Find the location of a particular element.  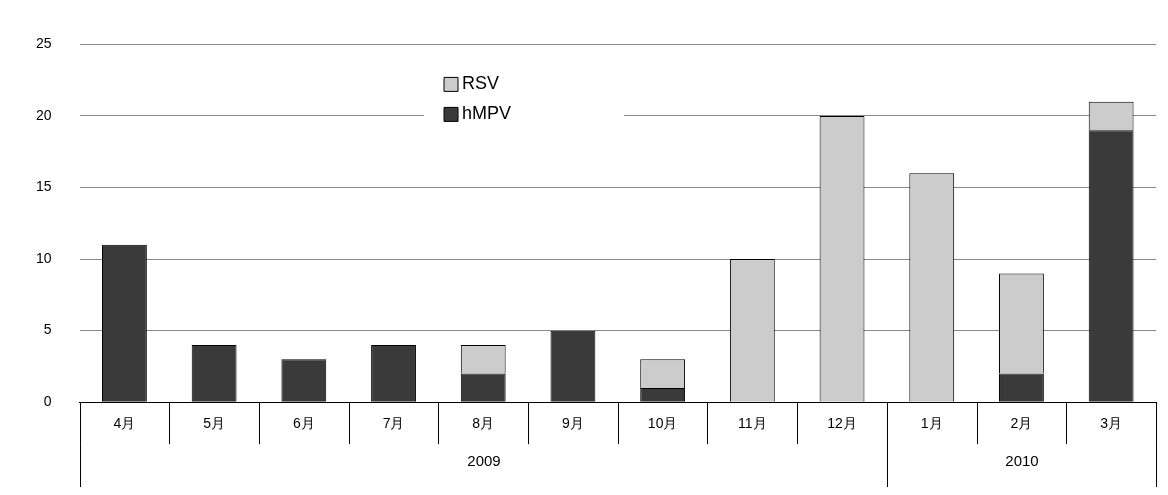

x-tick-label: 7月 is located at coordinates (393, 423).